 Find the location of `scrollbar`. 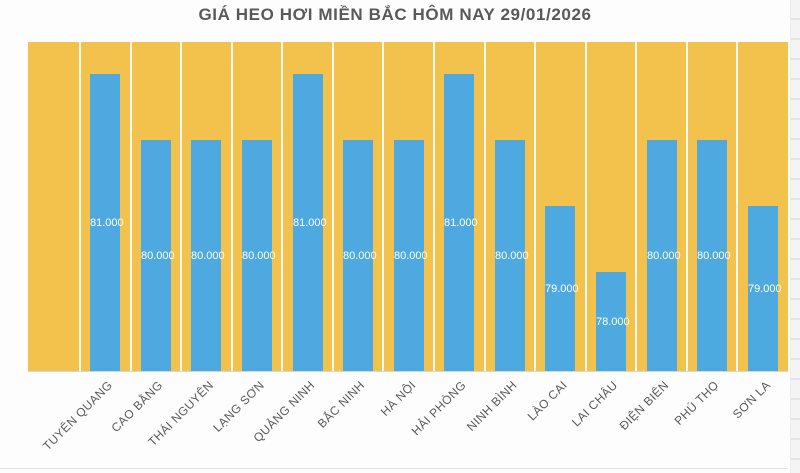

scrollbar is located at coordinates (795, 236).